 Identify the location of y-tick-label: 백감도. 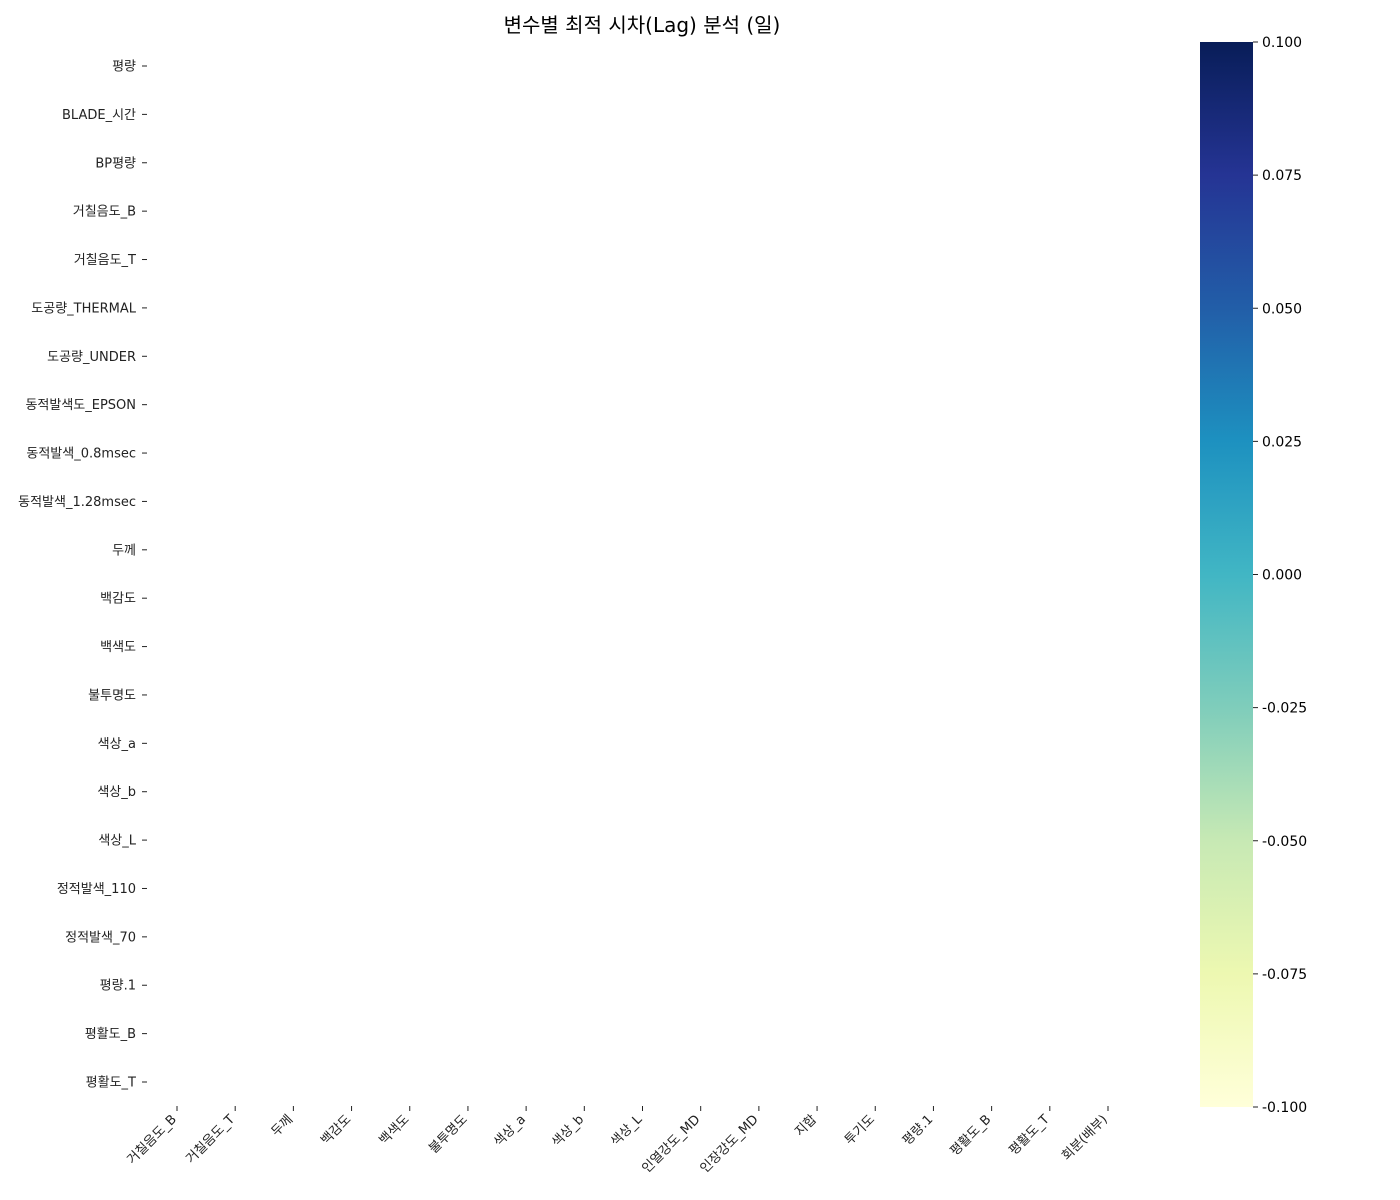
(118, 599).